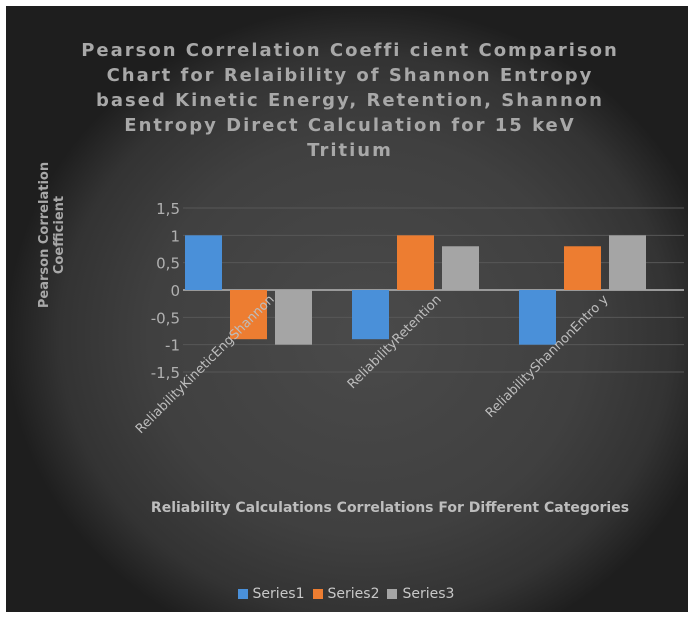 The image size is (692, 617). I want to click on legend: Series1 Series2 Series3, so click(346, 594).